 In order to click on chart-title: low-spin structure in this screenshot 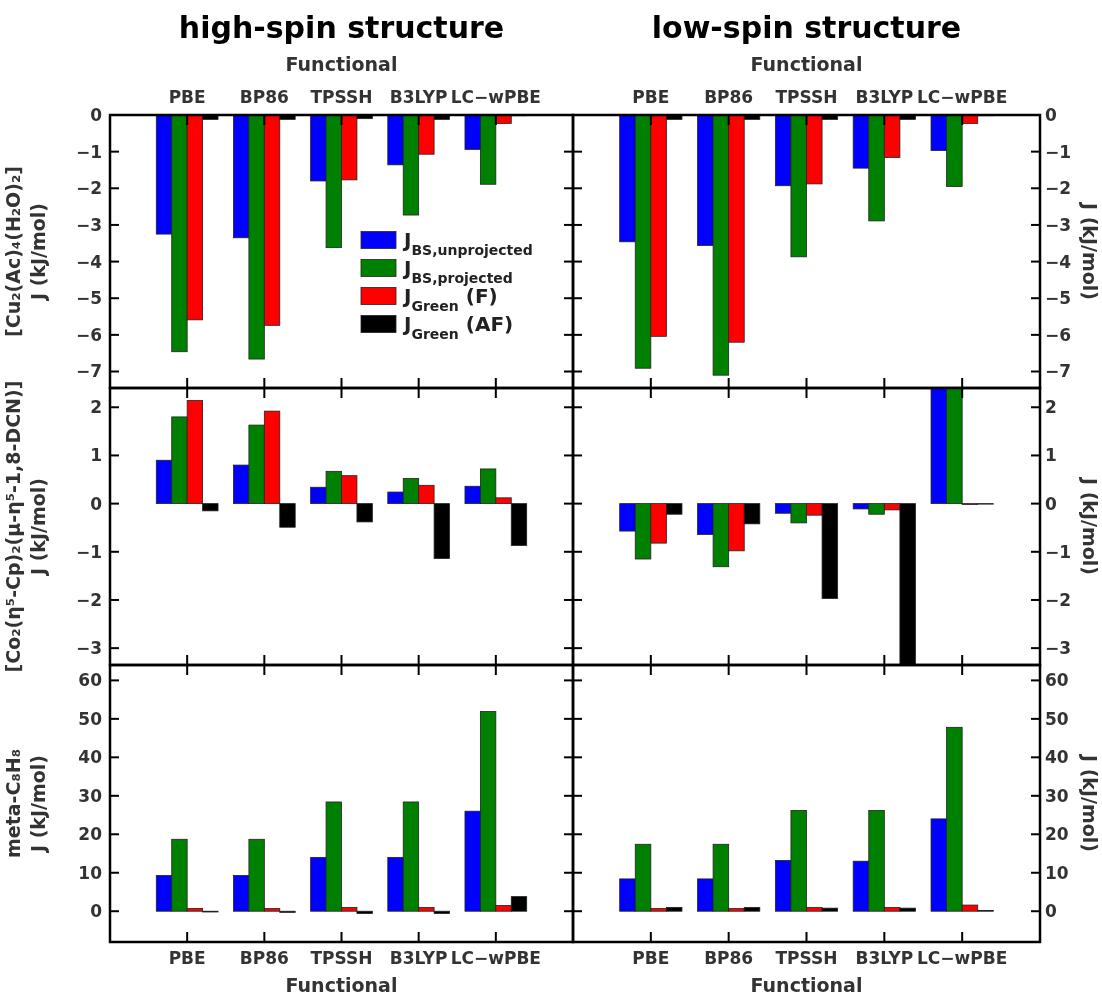, I will do `click(806, 27)`.